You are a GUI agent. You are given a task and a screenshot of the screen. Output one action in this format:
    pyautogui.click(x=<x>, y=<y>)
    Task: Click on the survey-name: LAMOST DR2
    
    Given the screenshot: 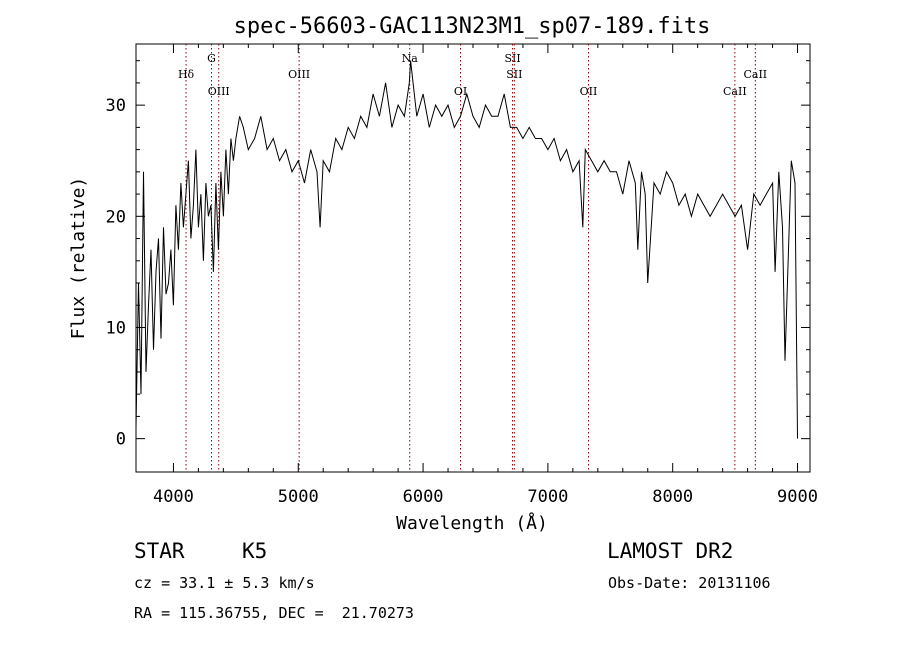 What is the action you would take?
    pyautogui.click(x=670, y=551)
    